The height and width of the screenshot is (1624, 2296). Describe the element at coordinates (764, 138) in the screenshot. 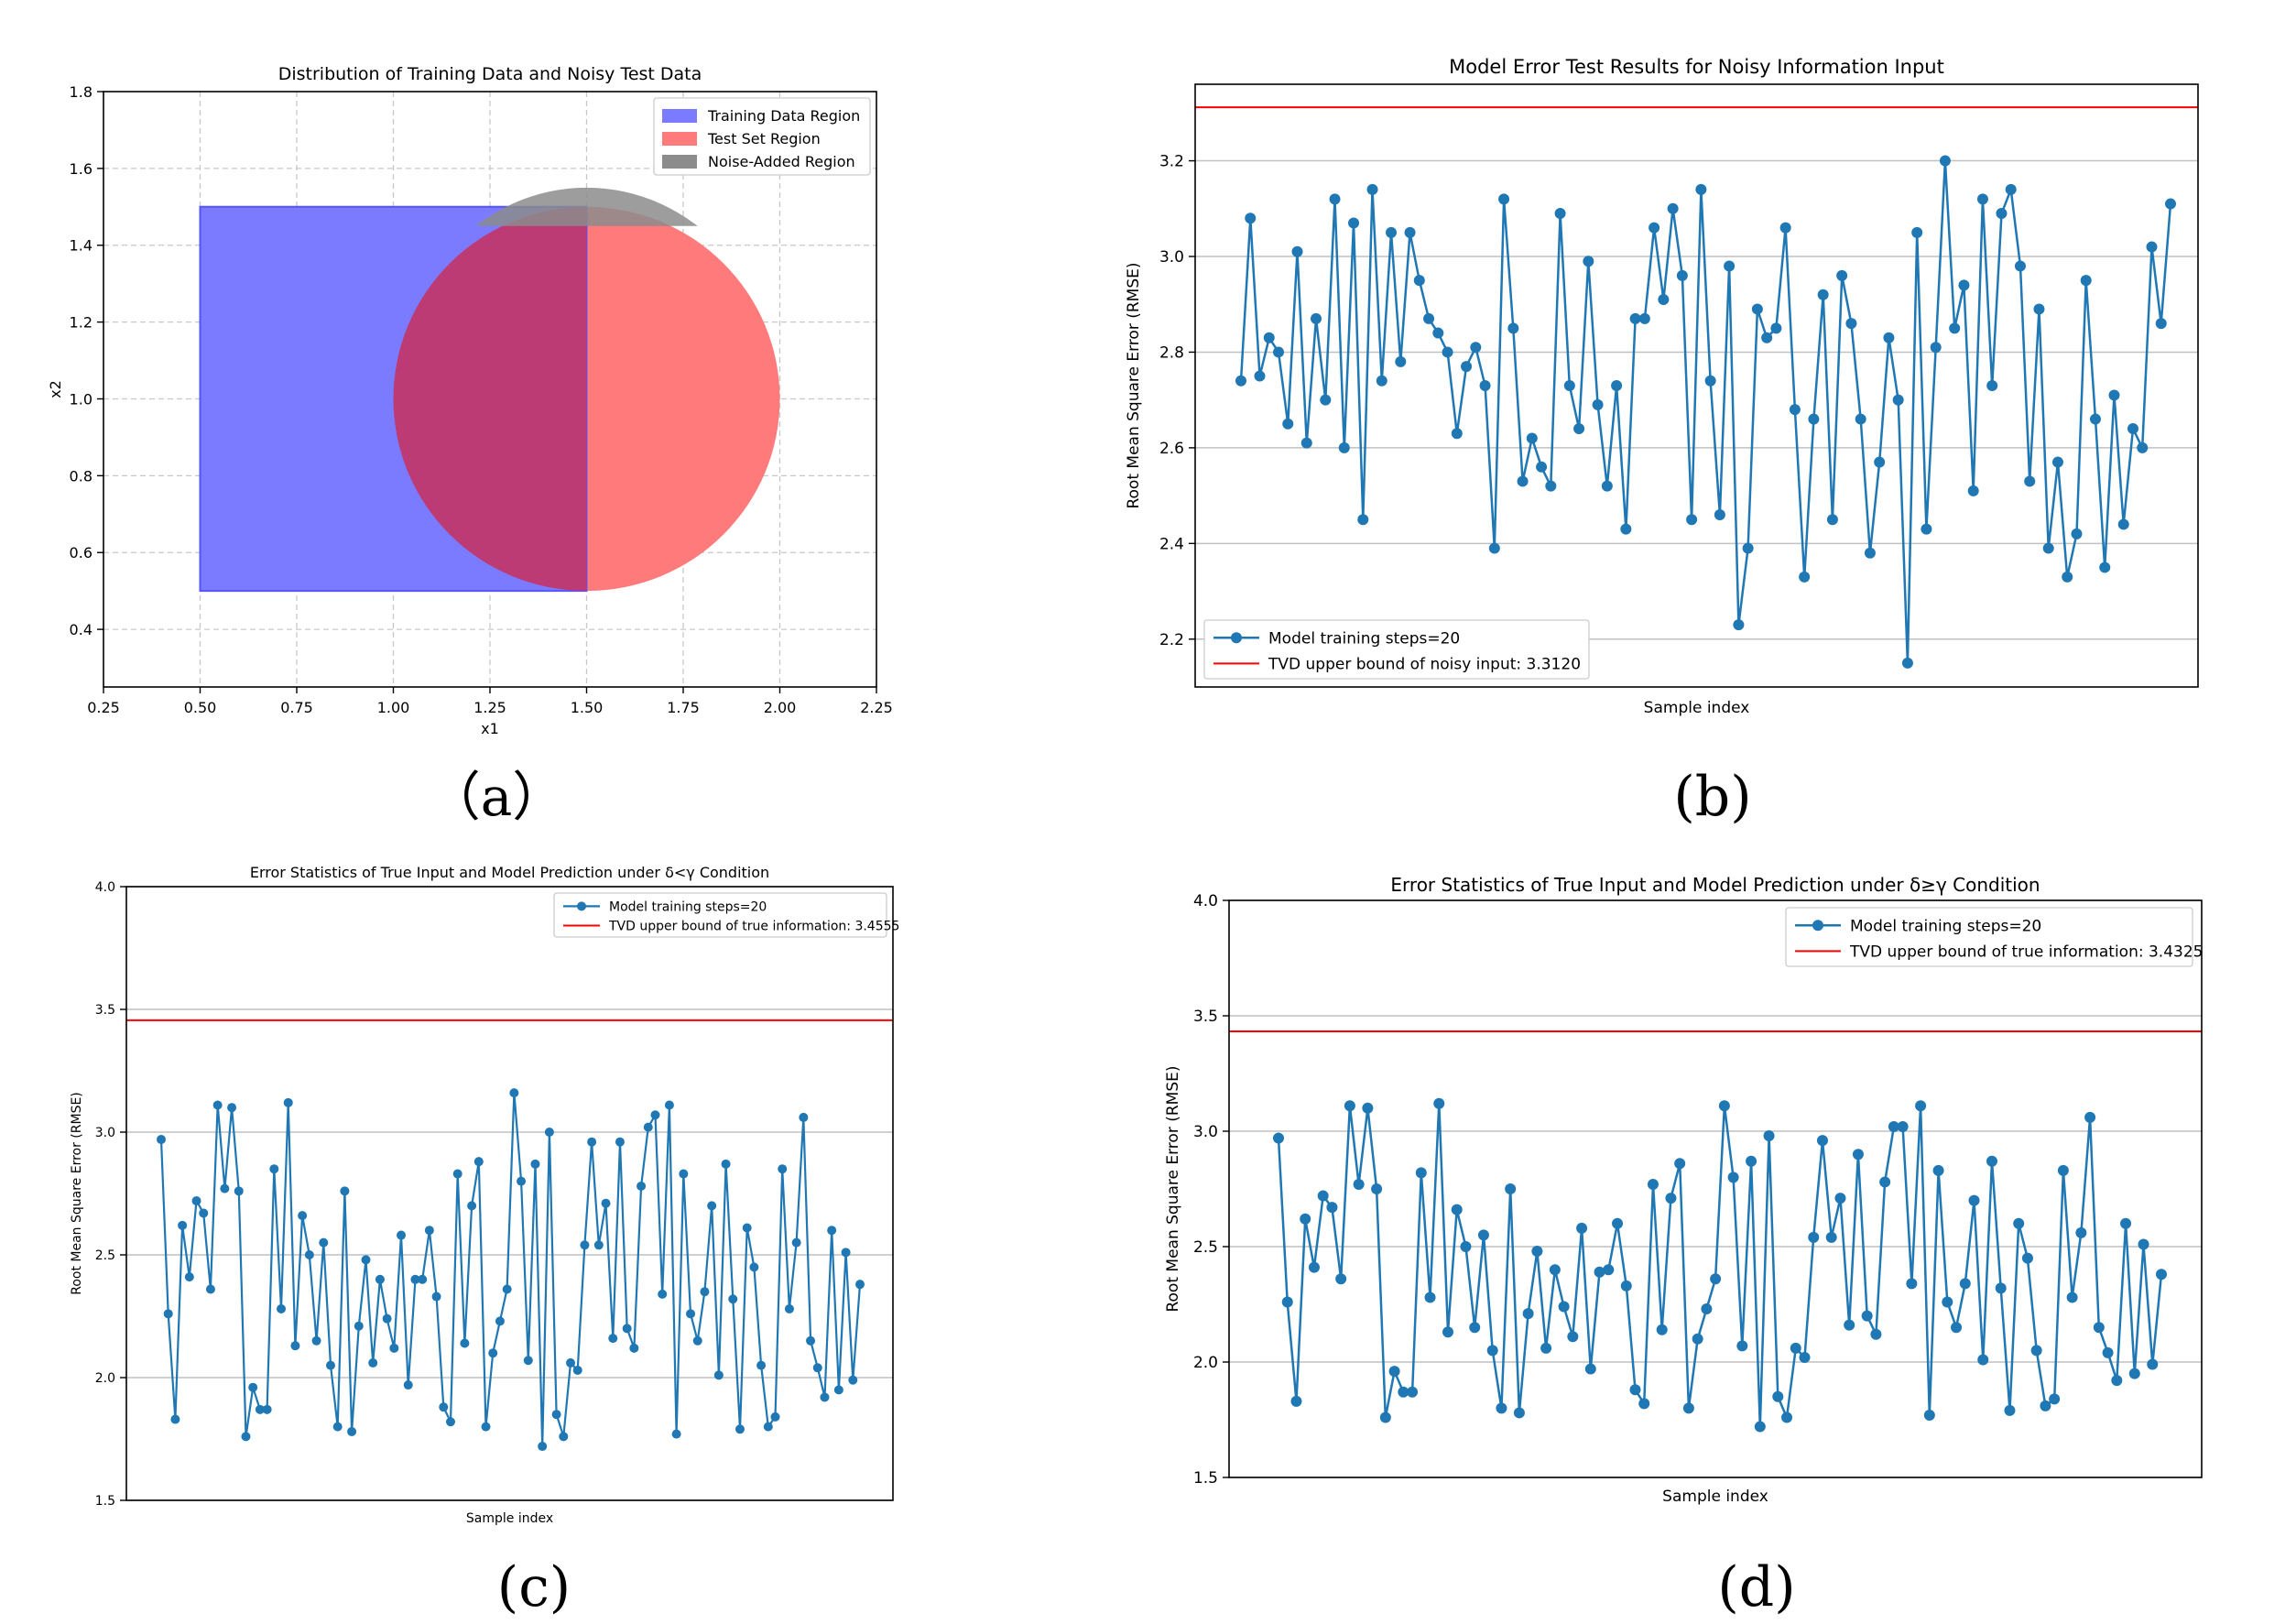

I see `legend-label: Test Set Region` at that location.